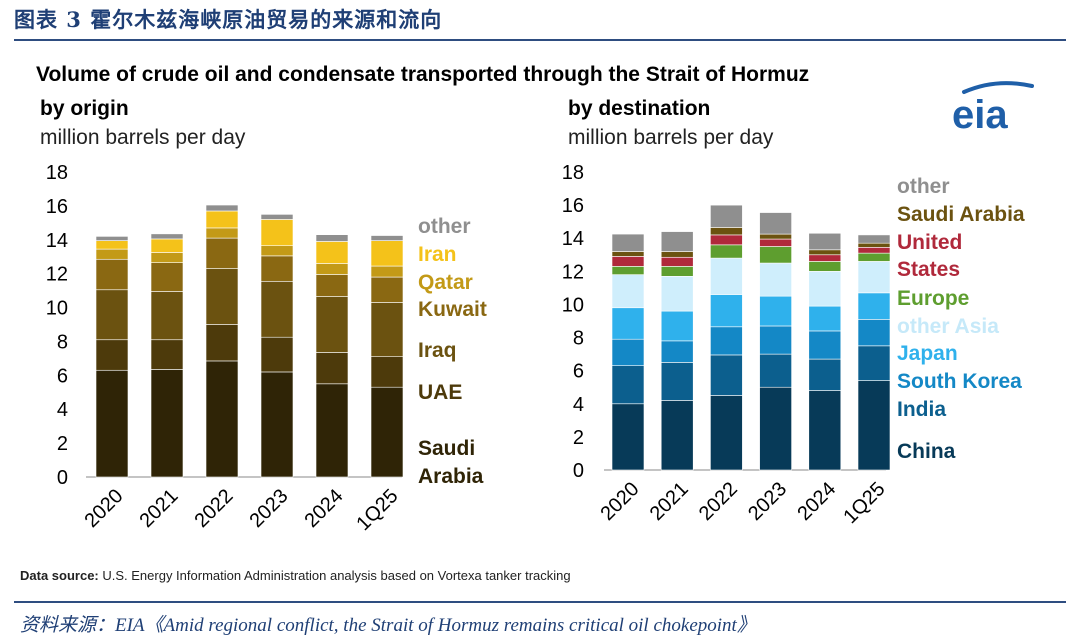 This screenshot has width=1080, height=643. Describe the element at coordinates (980, 114) in the screenshot. I see `logo-text: eia` at that location.